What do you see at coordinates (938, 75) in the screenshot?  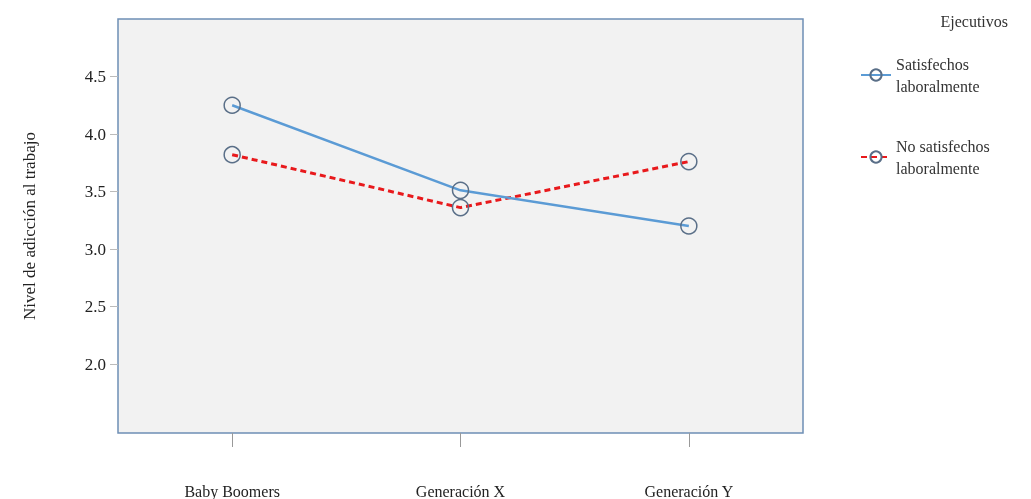 I see `legend-label: Satisfechos laboralmente` at bounding box center [938, 75].